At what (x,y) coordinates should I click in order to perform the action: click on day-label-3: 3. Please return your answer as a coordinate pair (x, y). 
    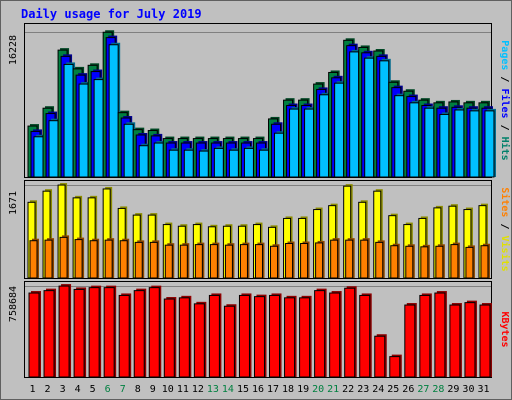
    Looking at the image, I should click on (63, 389).